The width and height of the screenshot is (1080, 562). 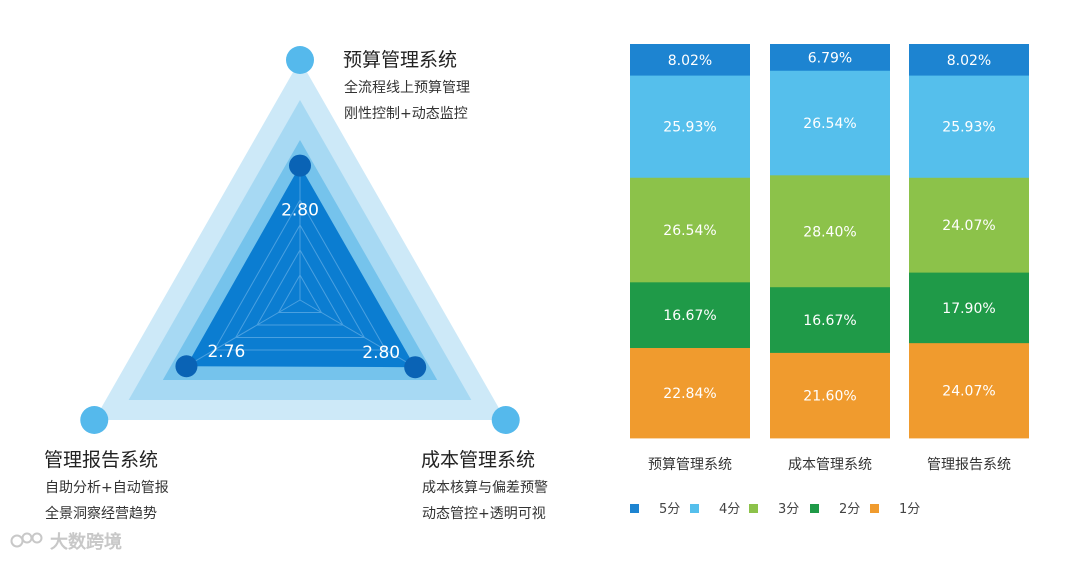 I want to click on bar-segment-label: 28.40%, so click(x=829, y=232).